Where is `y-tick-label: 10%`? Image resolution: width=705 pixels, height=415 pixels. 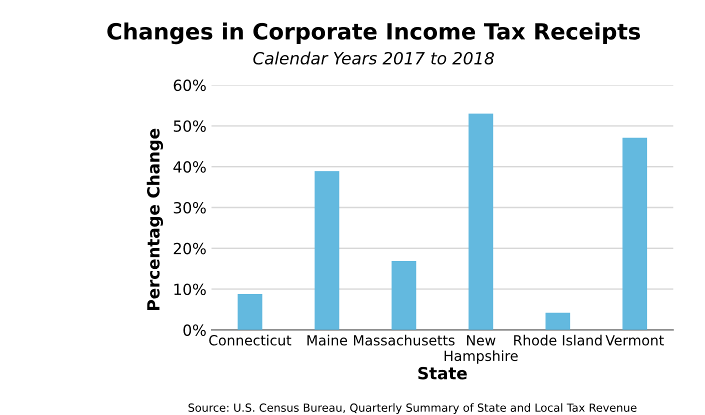
y-tick-label: 10% is located at coordinates (190, 290).